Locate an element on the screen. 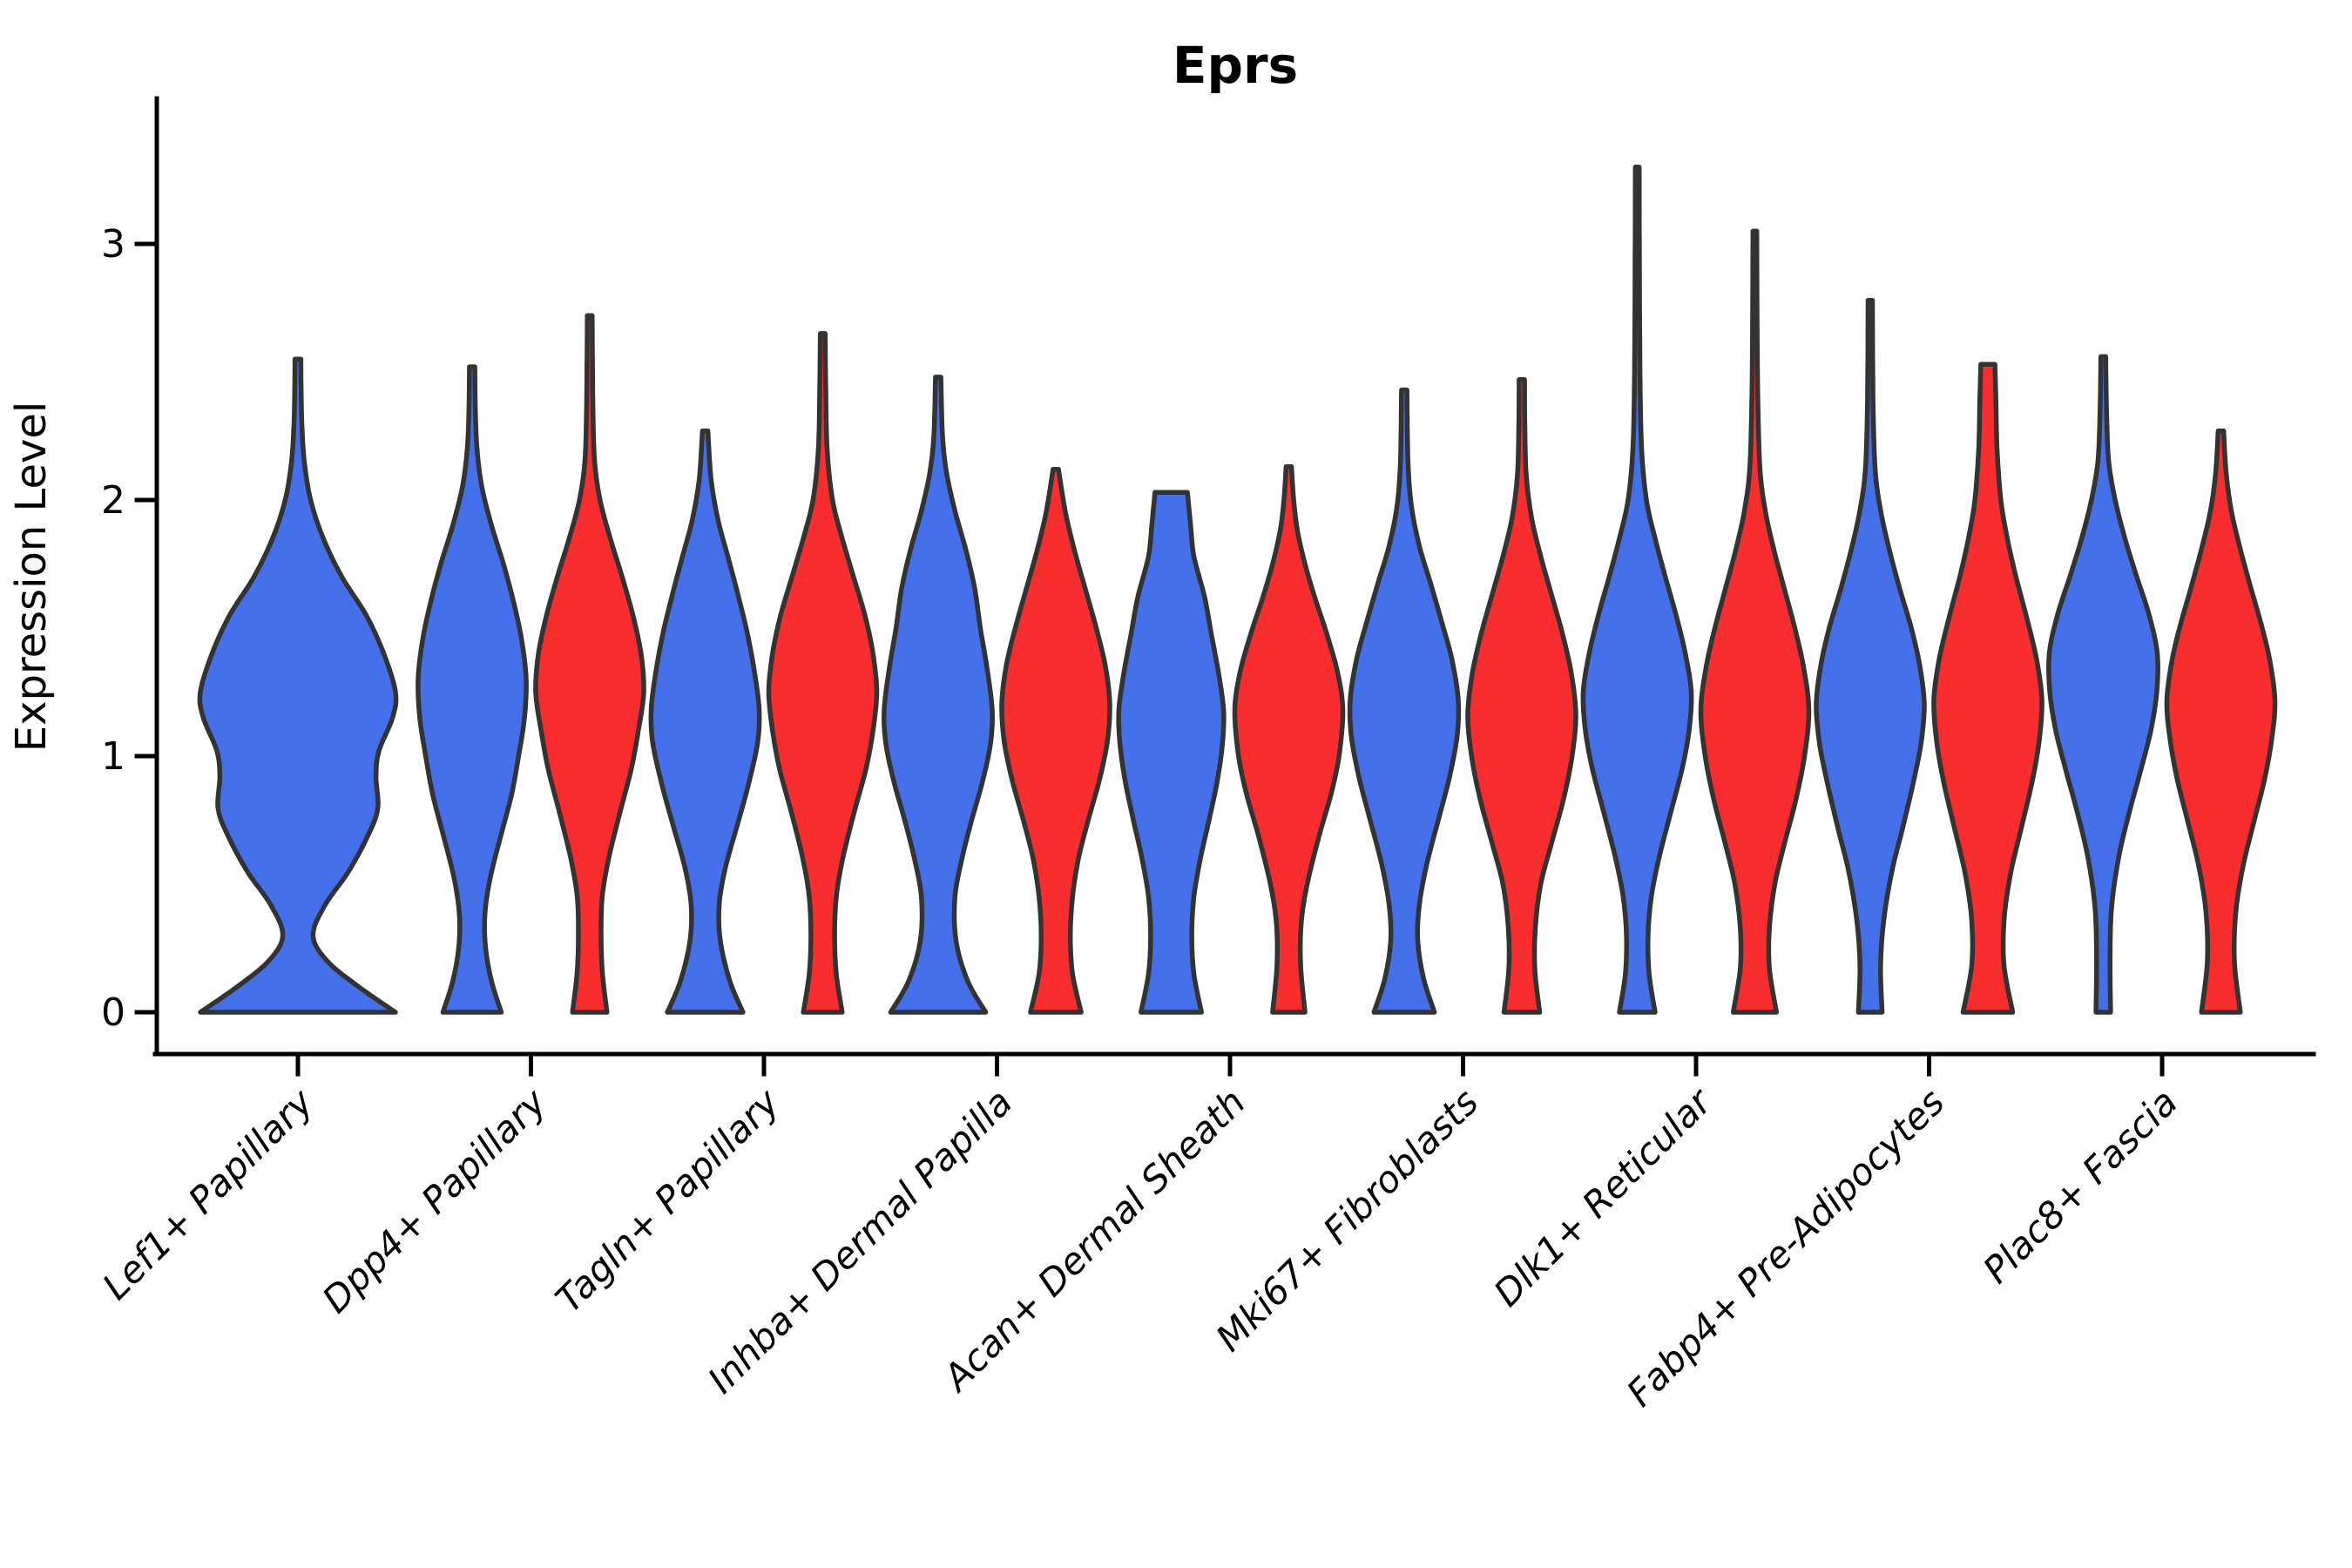 Image resolution: width=2352 pixels, height=1568 pixels. violin-plac8-red is located at coordinates (2221, 721).